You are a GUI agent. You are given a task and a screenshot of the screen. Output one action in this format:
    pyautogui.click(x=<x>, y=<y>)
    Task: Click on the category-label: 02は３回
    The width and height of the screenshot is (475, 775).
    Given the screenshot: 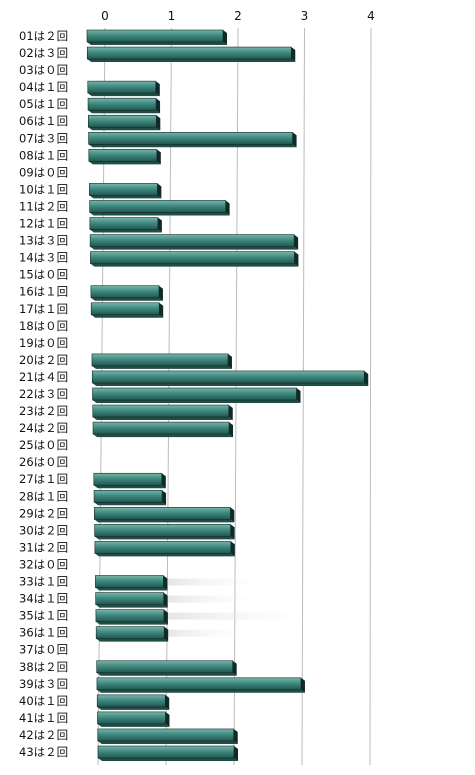 What is the action you would take?
    pyautogui.click(x=43, y=53)
    